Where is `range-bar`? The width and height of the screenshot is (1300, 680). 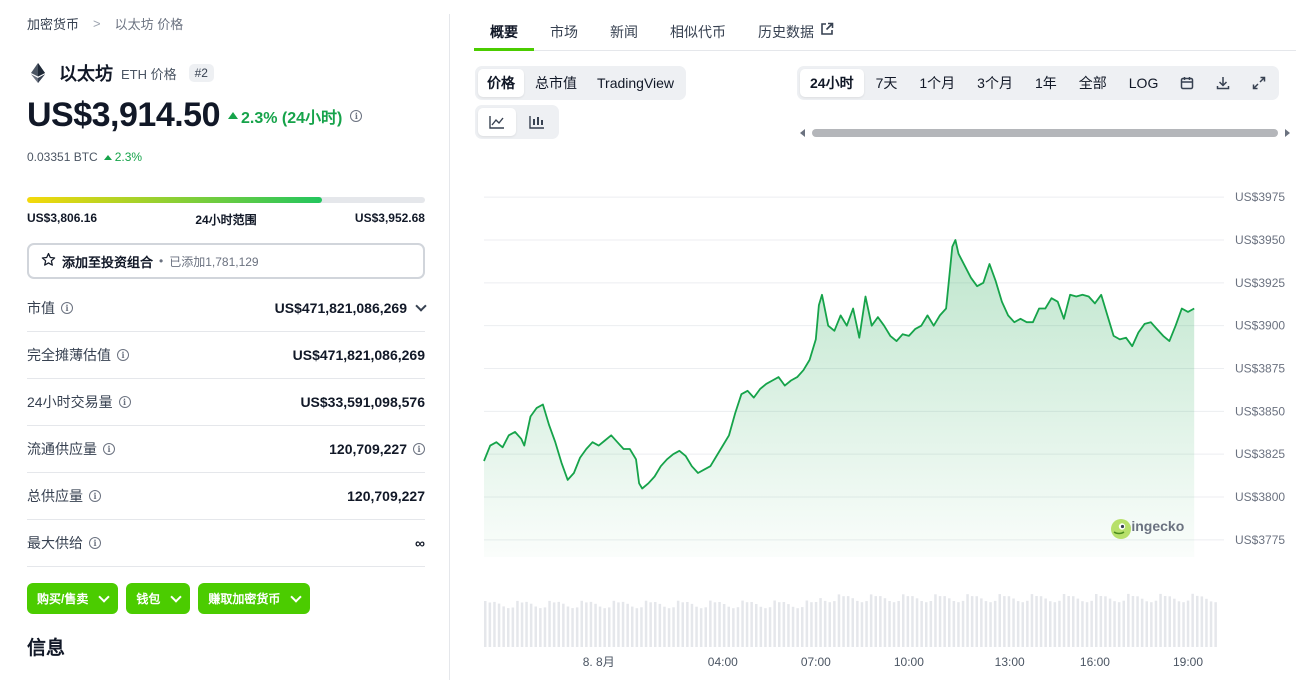
range-bar is located at coordinates (226, 200).